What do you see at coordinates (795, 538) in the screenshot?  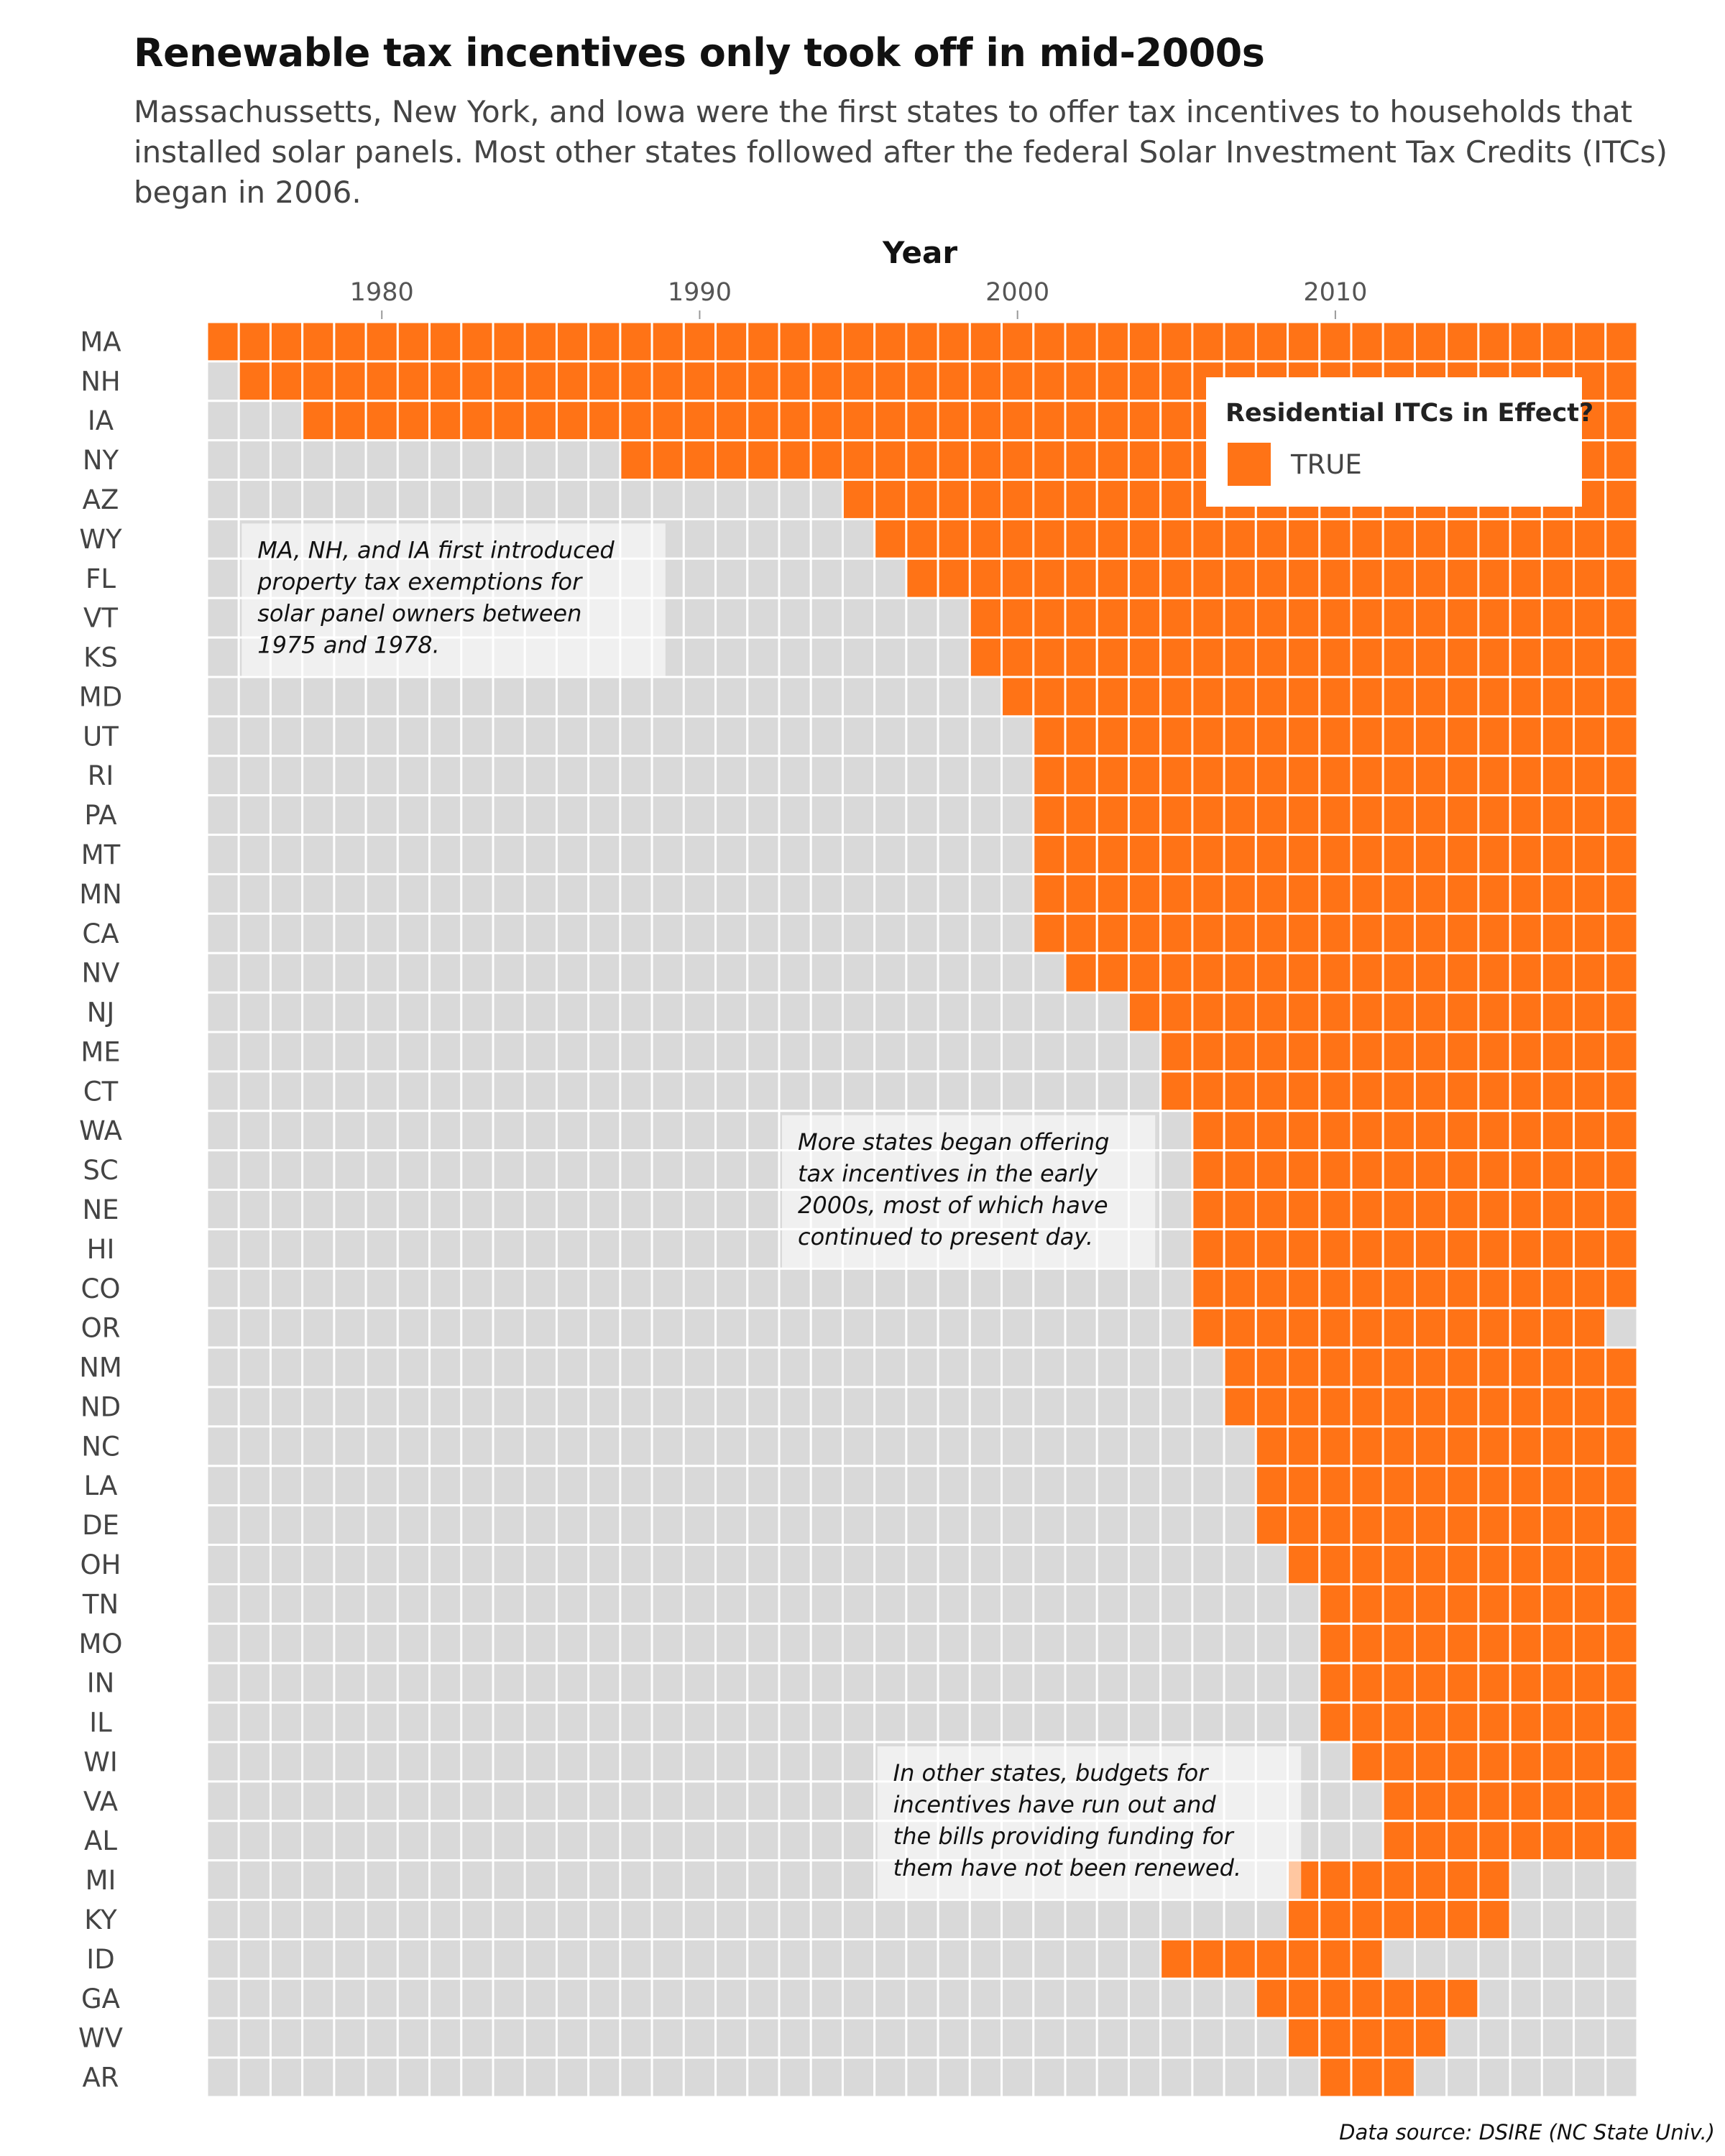 I see `cell-WY-1993` at bounding box center [795, 538].